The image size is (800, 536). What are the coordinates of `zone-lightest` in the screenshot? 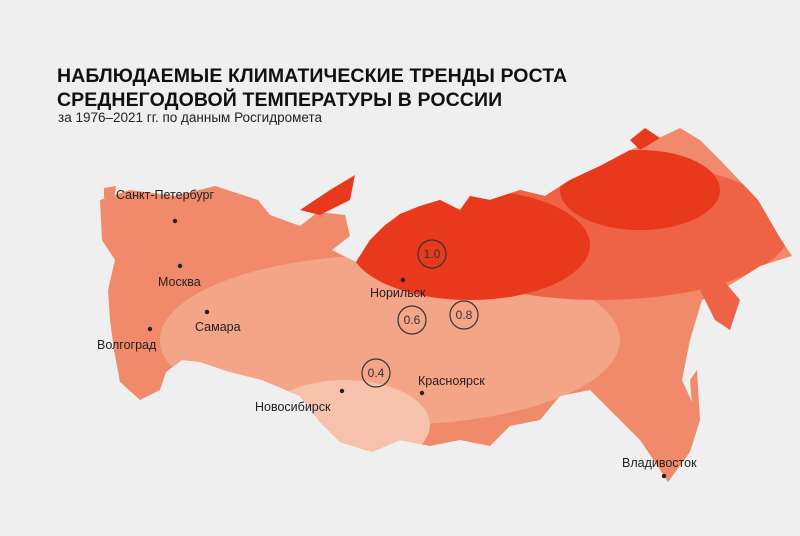 It's located at (345, 425).